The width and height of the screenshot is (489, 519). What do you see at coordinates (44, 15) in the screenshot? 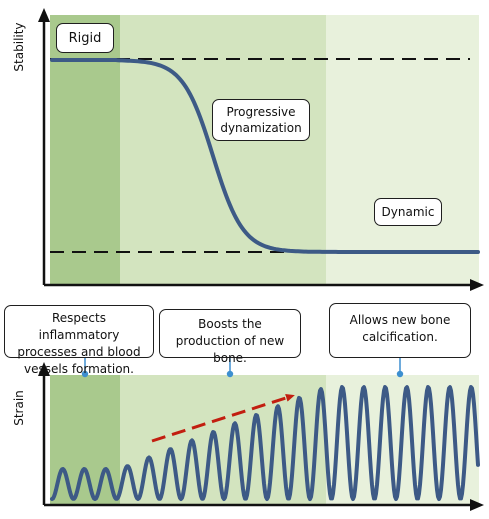
I see `top-y-axis-arrowhead` at bounding box center [44, 15].